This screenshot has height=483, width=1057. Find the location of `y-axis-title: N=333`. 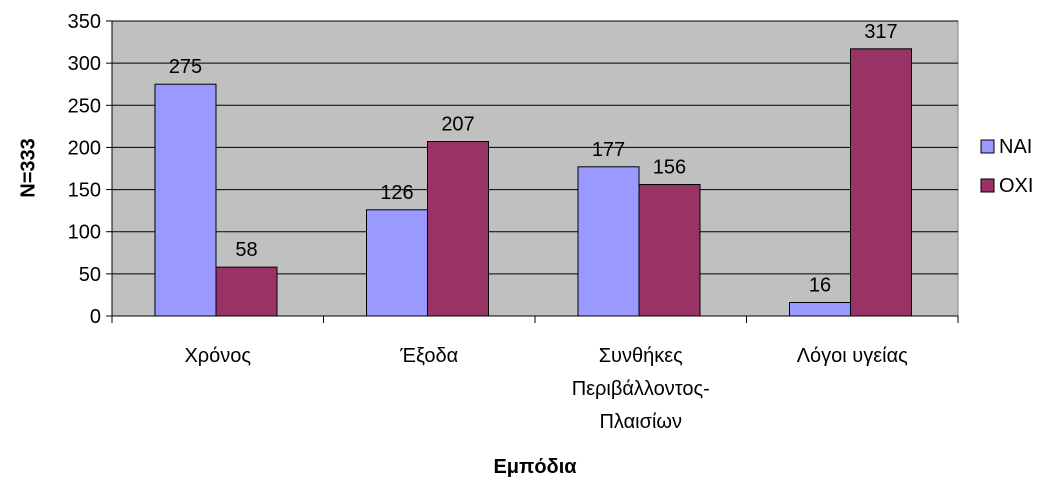

y-axis-title: N=333 is located at coordinates (28, 168).